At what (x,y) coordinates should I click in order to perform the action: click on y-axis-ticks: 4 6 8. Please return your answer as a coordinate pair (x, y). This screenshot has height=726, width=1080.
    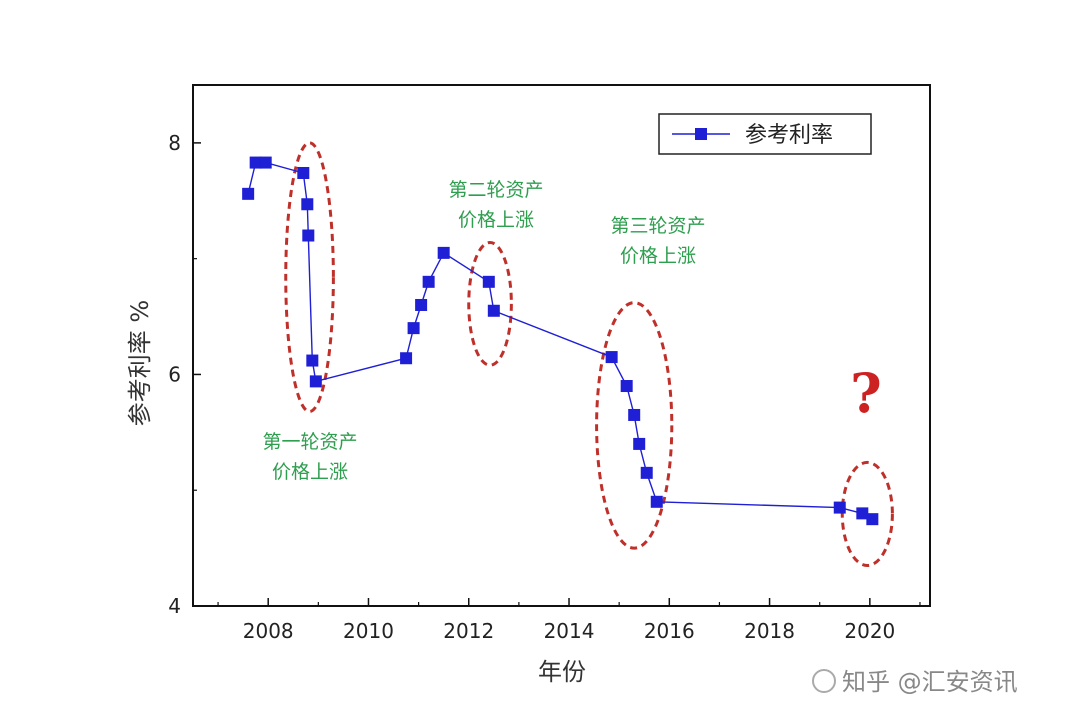
    Looking at the image, I should click on (184, 374).